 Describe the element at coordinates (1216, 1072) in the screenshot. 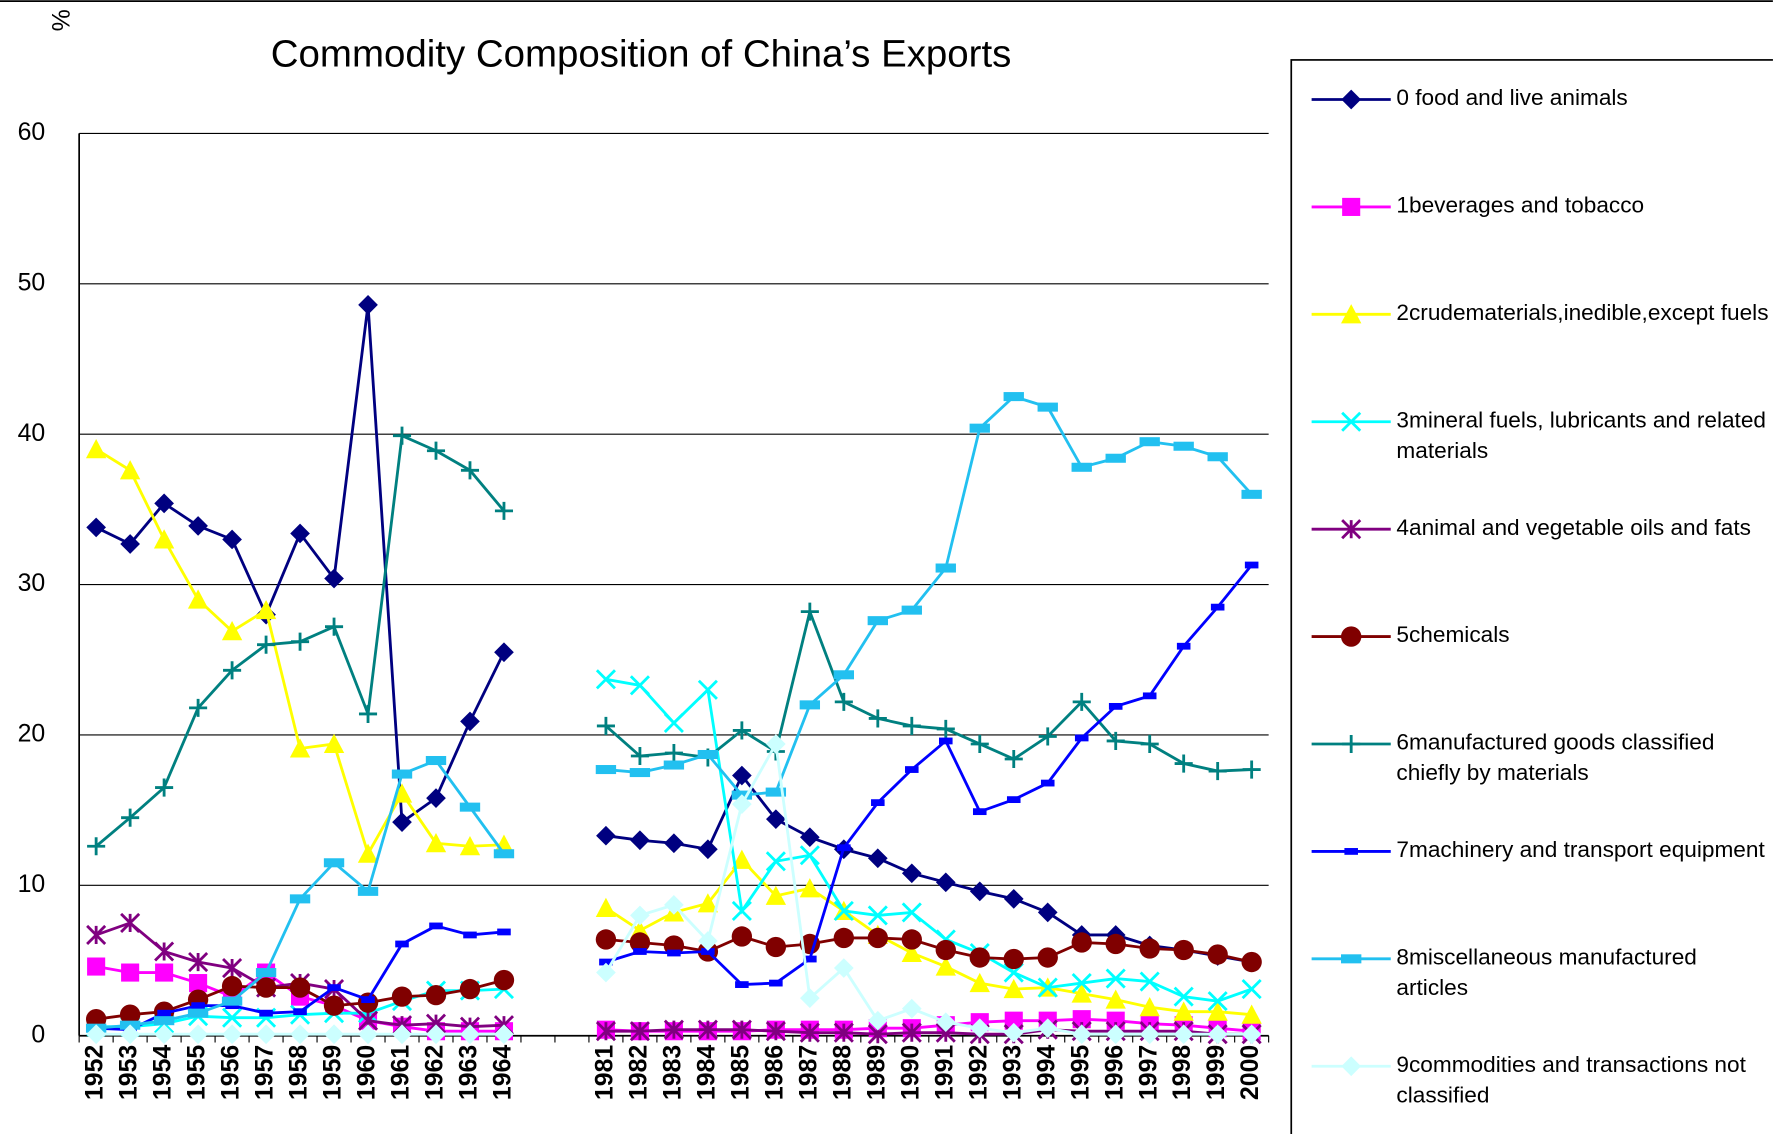

I see `x-tick-label: 1999` at that location.